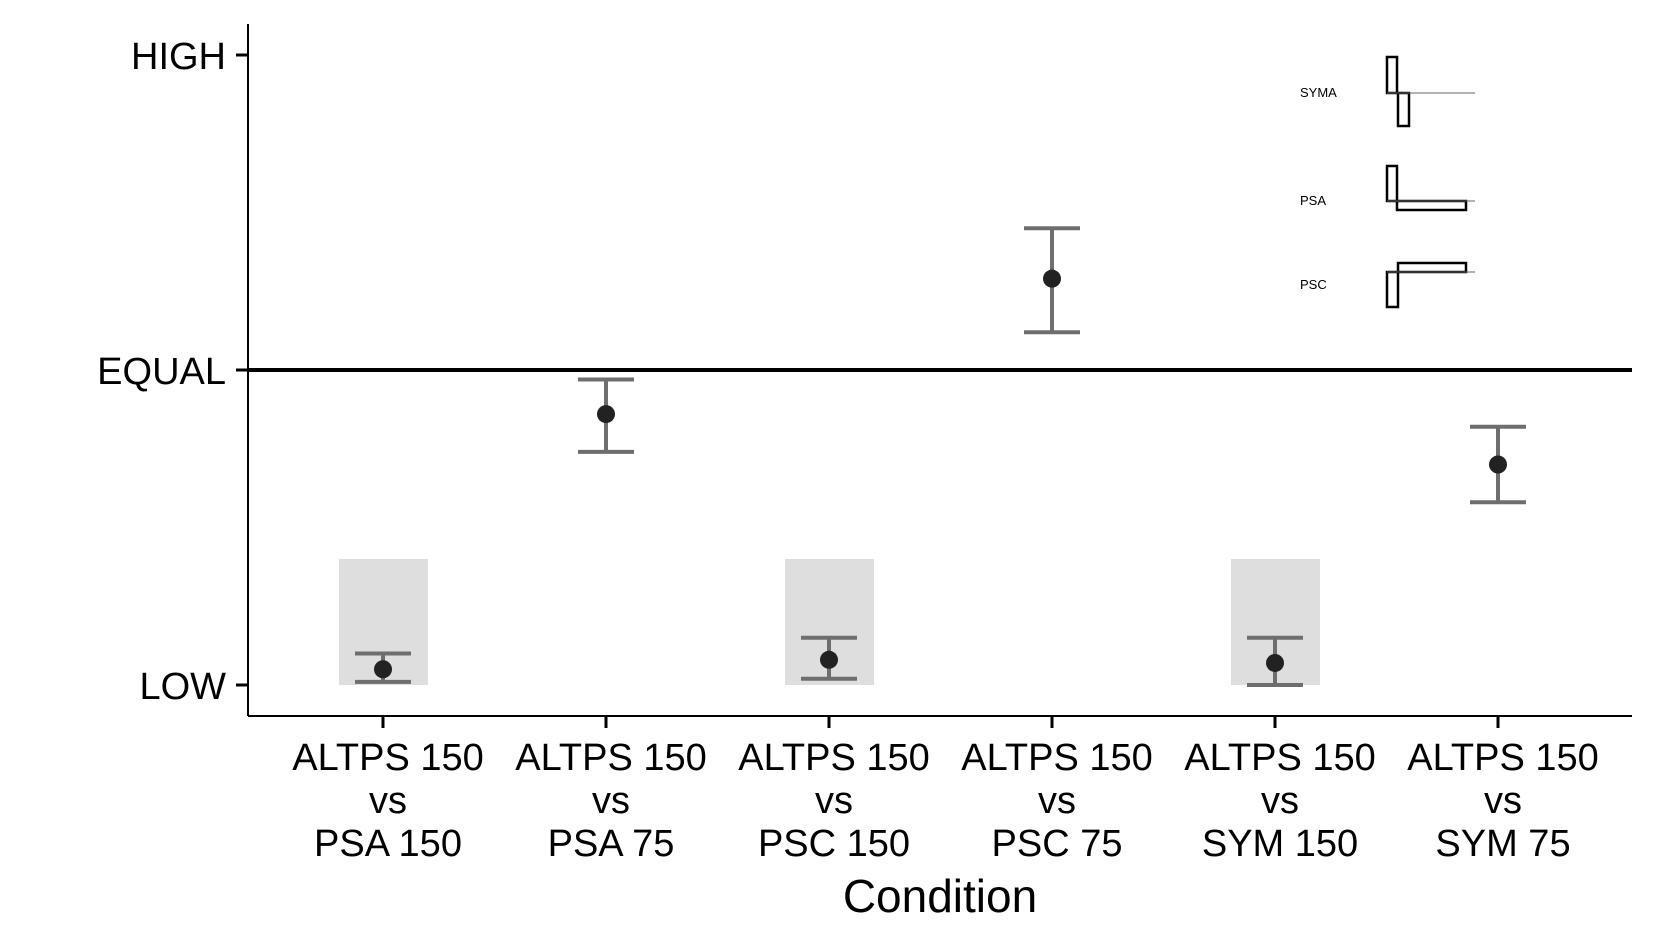 This screenshot has height=949, width=1653. What do you see at coordinates (1430, 285) in the screenshot?
I see `psc-icon` at bounding box center [1430, 285].